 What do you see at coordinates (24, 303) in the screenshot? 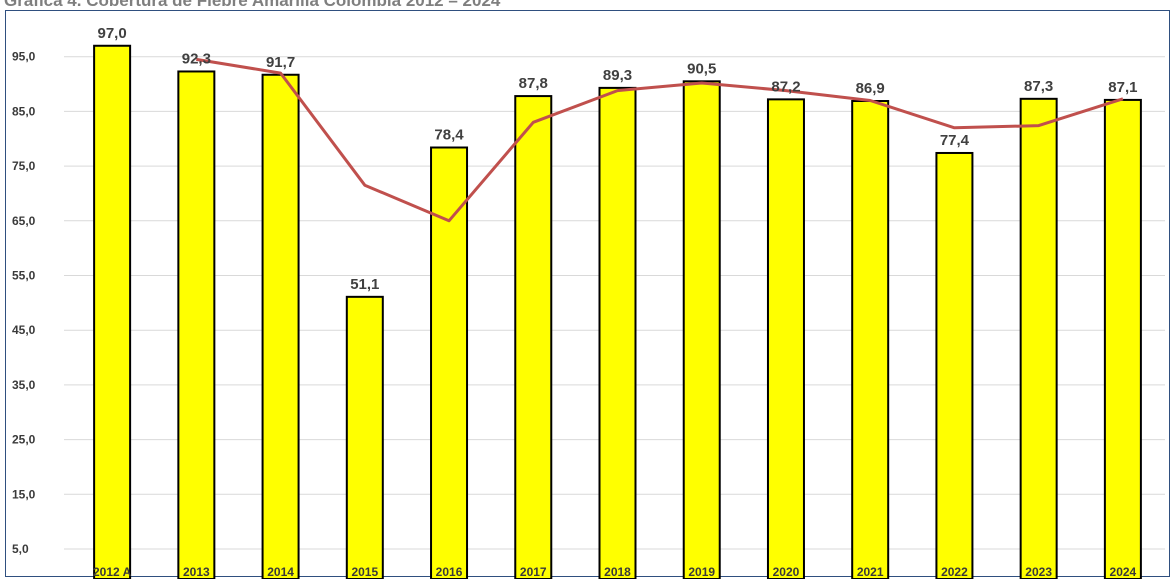
I see `y-axis-ticks: 5,0 15,0 25,0 35,0 45,0 55,0 65,0 75,0 85,0 95,0` at bounding box center [24, 303].